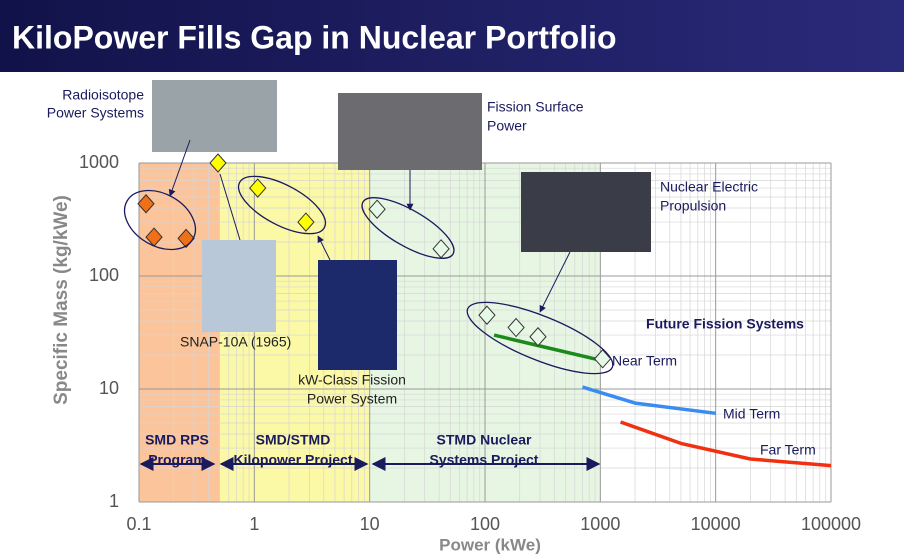 This screenshot has height=556, width=904. Describe the element at coordinates (709, 187) in the screenshot. I see `annotation: Nuclear Electric` at that location.